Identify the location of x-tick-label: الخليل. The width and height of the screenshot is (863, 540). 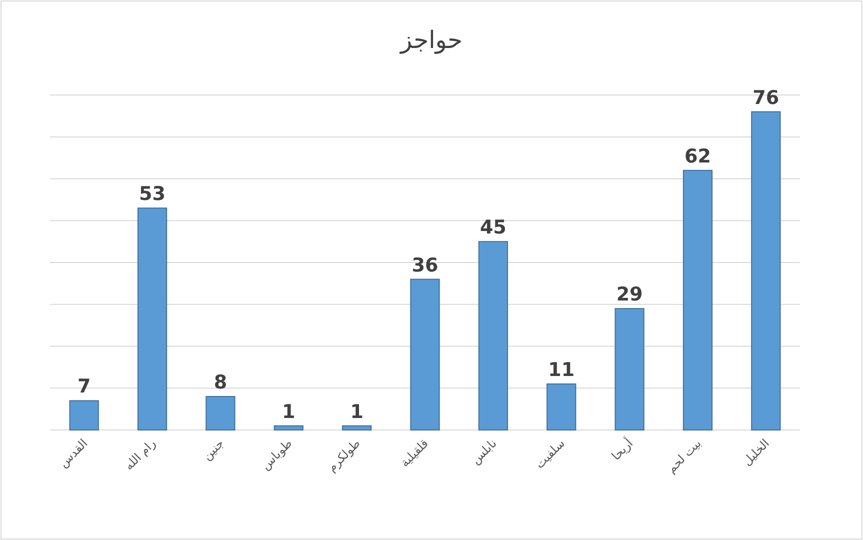
(756, 452).